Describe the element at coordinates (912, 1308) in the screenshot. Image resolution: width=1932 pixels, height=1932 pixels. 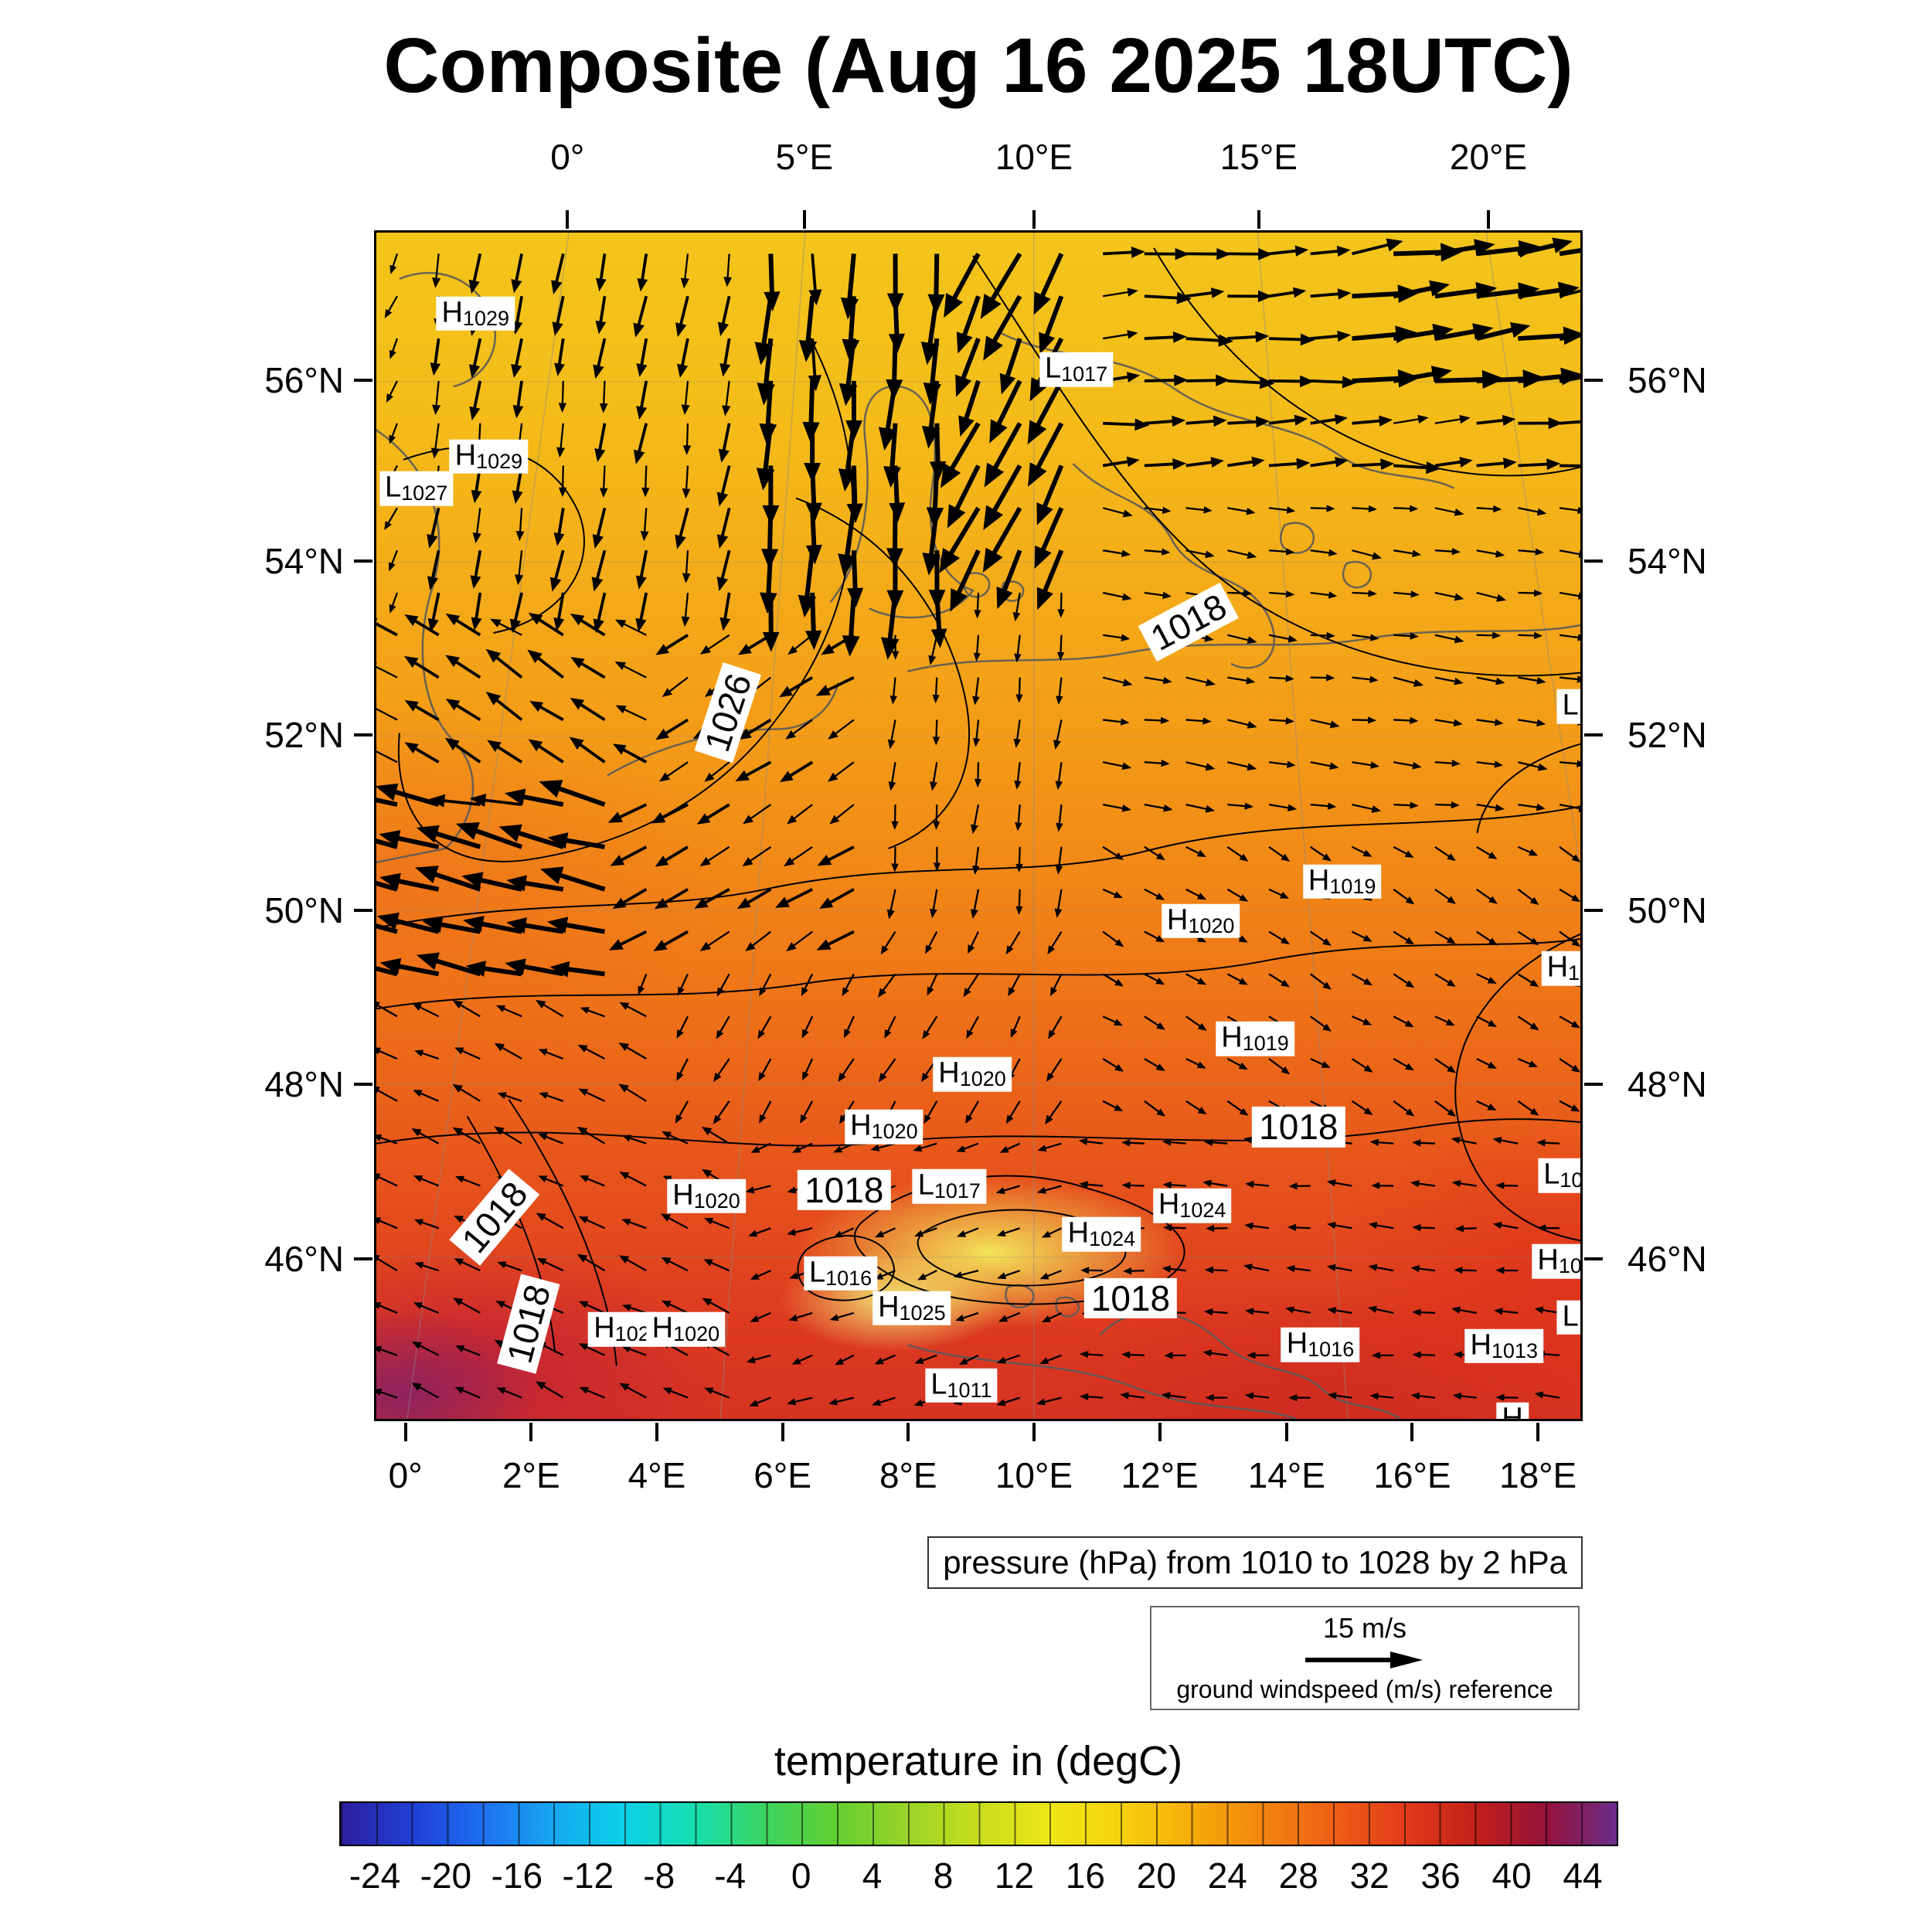
I see `pressure-center-label: H1025` at that location.